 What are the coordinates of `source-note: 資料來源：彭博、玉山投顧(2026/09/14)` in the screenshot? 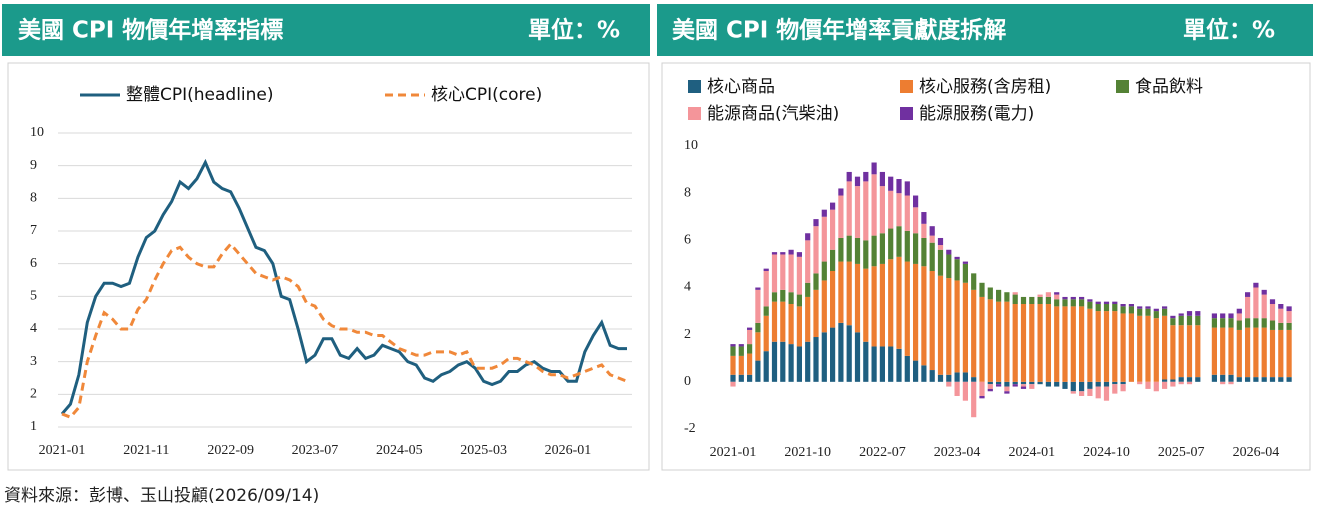 It's located at (161, 496).